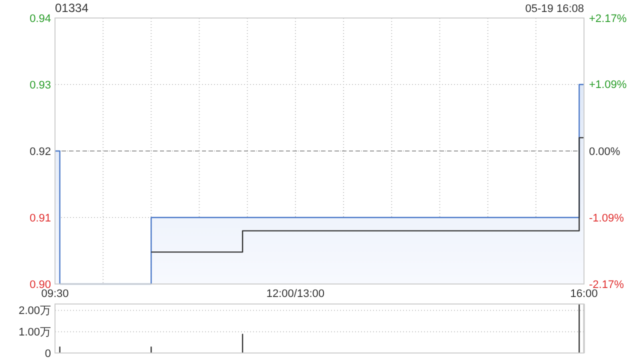 This screenshot has width=640, height=360. What do you see at coordinates (604, 152) in the screenshot?
I see `y2-tick-label: 0.00%` at bounding box center [604, 152].